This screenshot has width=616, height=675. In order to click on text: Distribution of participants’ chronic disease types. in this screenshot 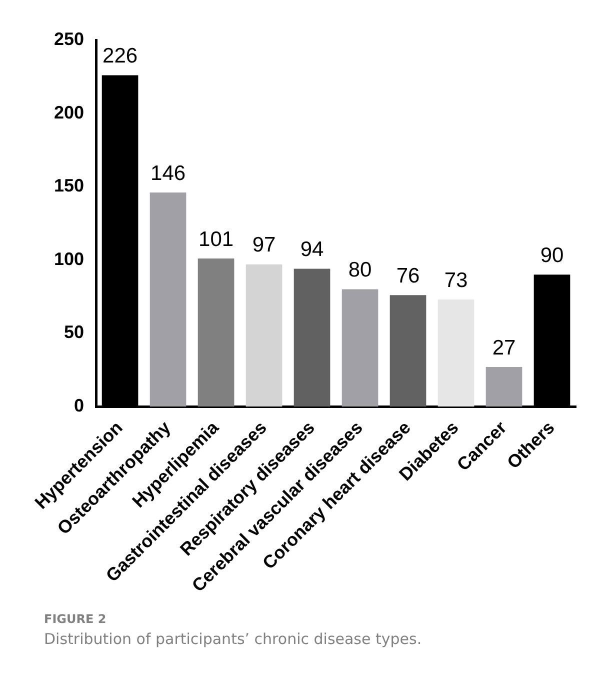, I will do `click(233, 639)`.